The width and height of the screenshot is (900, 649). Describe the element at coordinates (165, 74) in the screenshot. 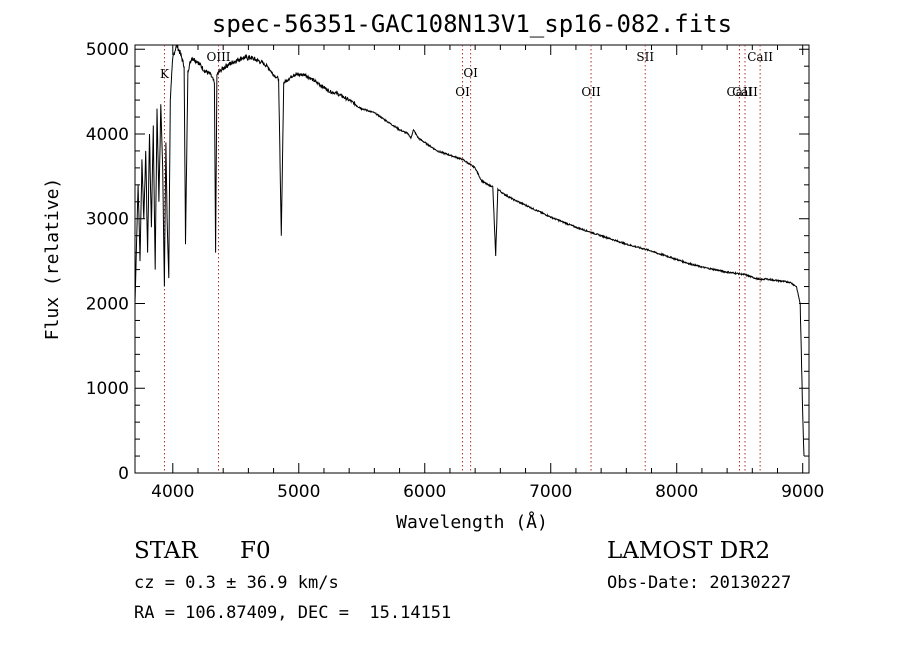

I see `line-marker-label: K` at that location.